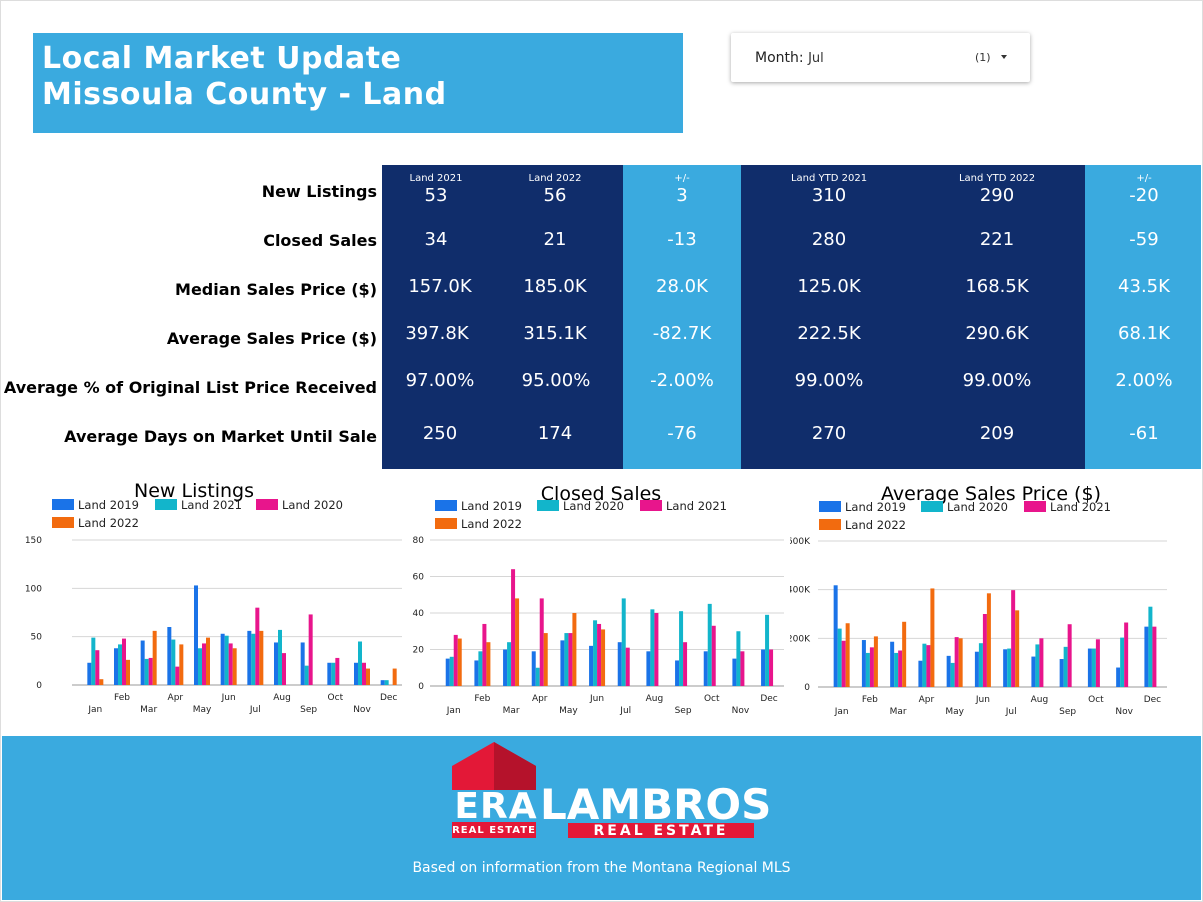 The width and height of the screenshot is (1203, 902). What do you see at coordinates (991, 494) in the screenshot?
I see `chart-title: Average Sales Price ($)` at bounding box center [991, 494].